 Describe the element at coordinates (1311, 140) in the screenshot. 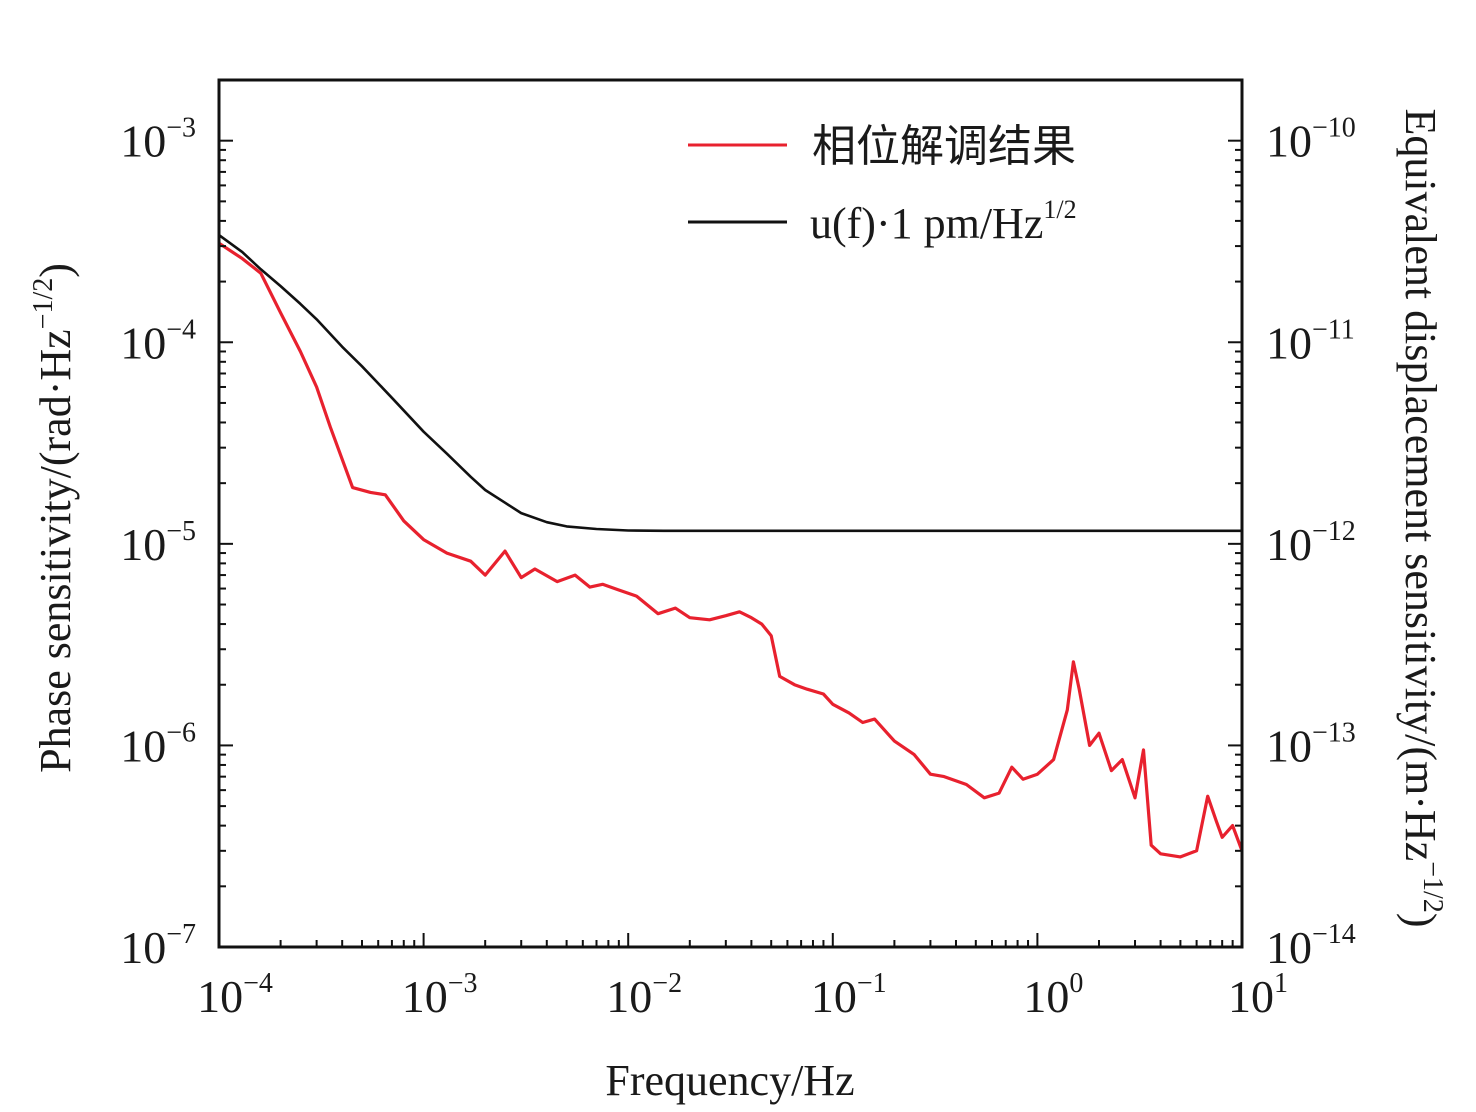

I see `y2-tick-label: 10⁻¹⁰` at that location.